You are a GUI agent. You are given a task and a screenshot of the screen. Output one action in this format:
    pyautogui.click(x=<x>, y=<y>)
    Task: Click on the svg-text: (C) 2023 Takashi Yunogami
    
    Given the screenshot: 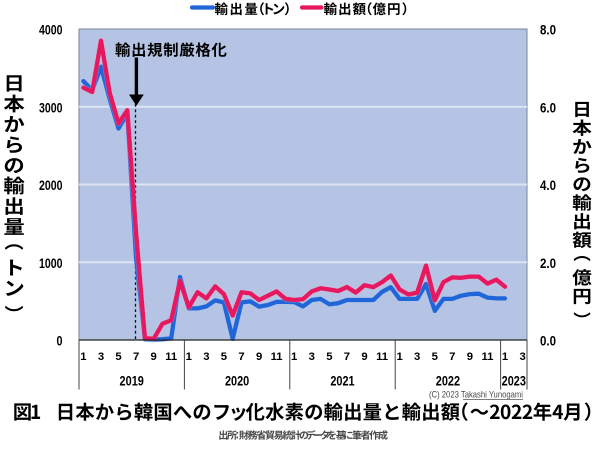 What is the action you would take?
    pyautogui.click(x=476, y=395)
    